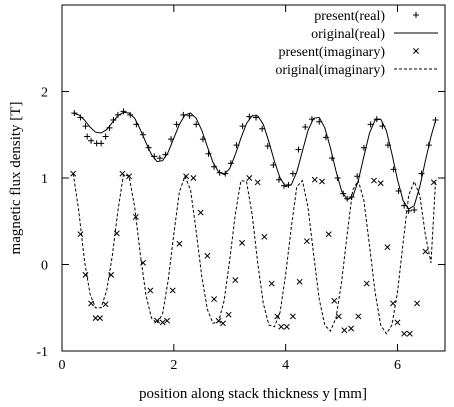 Image resolution: width=454 pixels, height=407 pixels. I want to click on y-tick-label: 0, so click(44, 266).